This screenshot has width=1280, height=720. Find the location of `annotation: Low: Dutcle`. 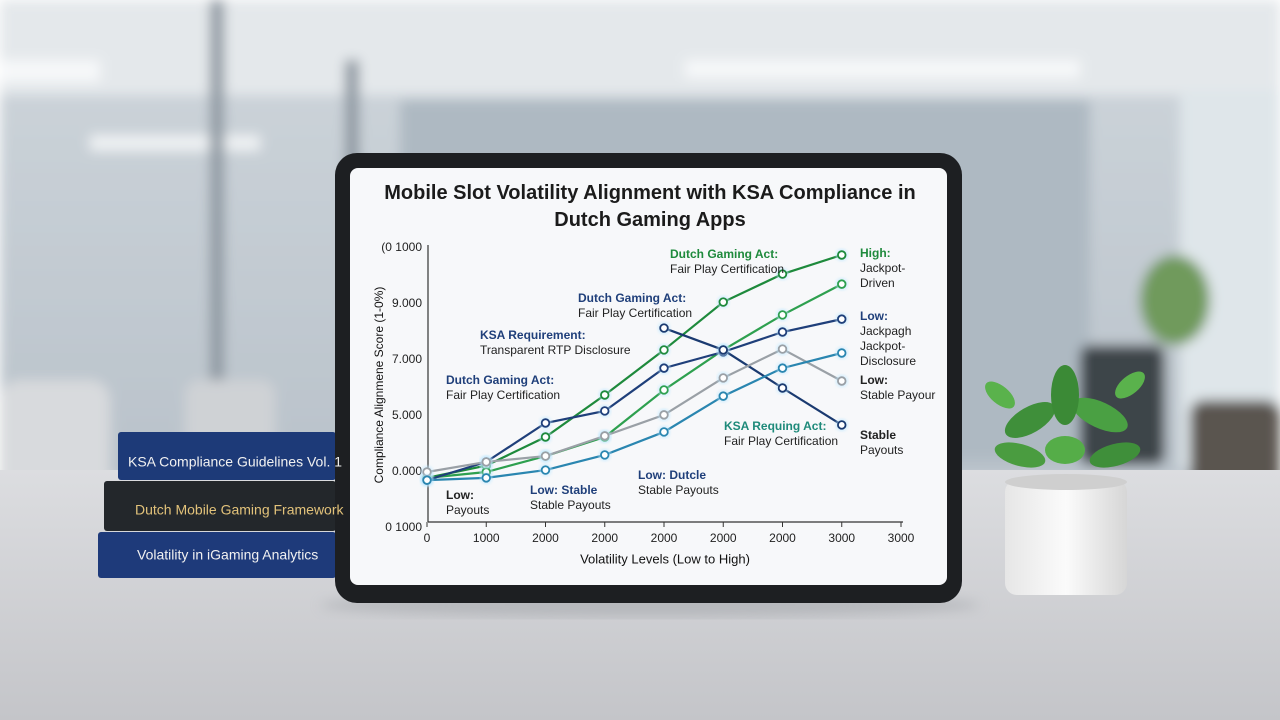

annotation: Low: Dutcle is located at coordinates (672, 475).